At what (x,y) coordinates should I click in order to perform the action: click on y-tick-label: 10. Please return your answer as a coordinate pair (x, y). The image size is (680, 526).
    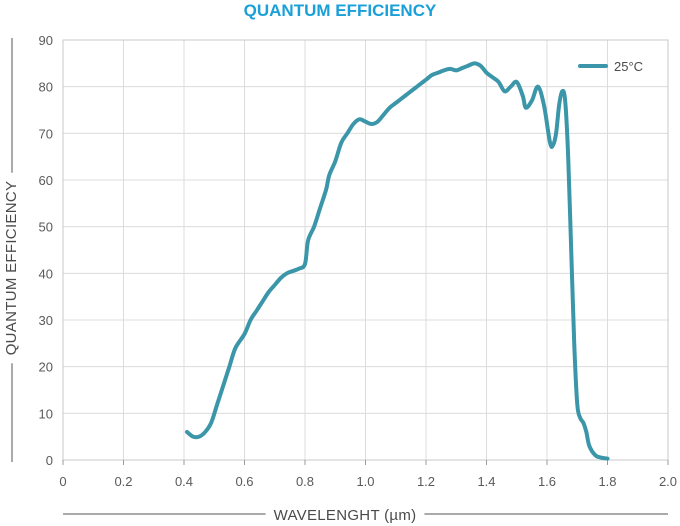
    Looking at the image, I should click on (46, 413).